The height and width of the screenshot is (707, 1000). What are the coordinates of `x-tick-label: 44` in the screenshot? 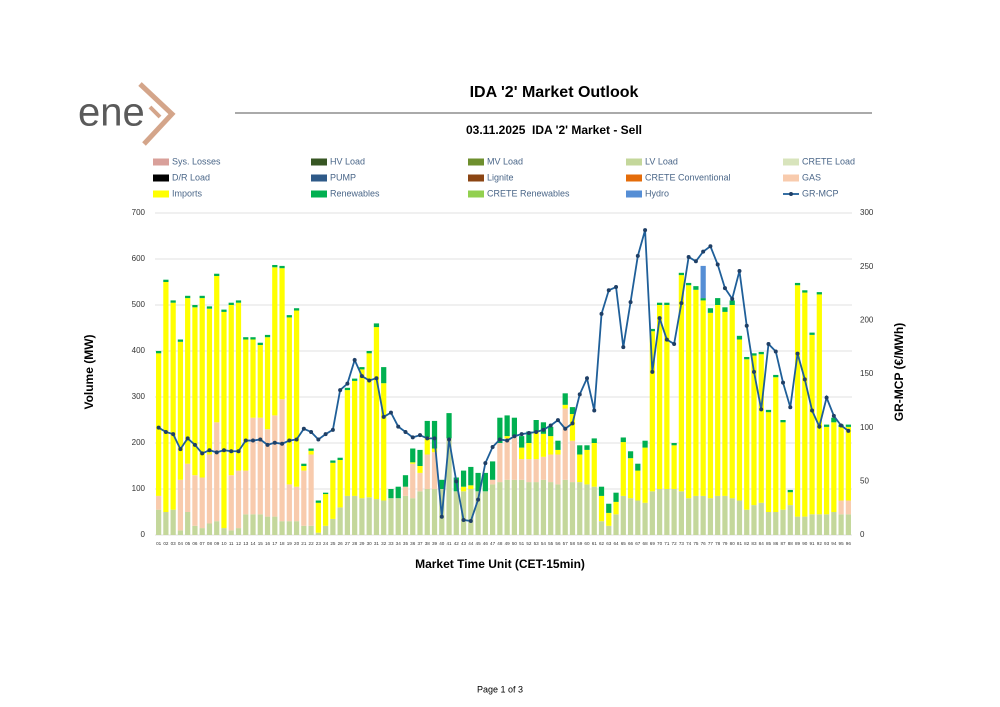 It's located at (471, 543).